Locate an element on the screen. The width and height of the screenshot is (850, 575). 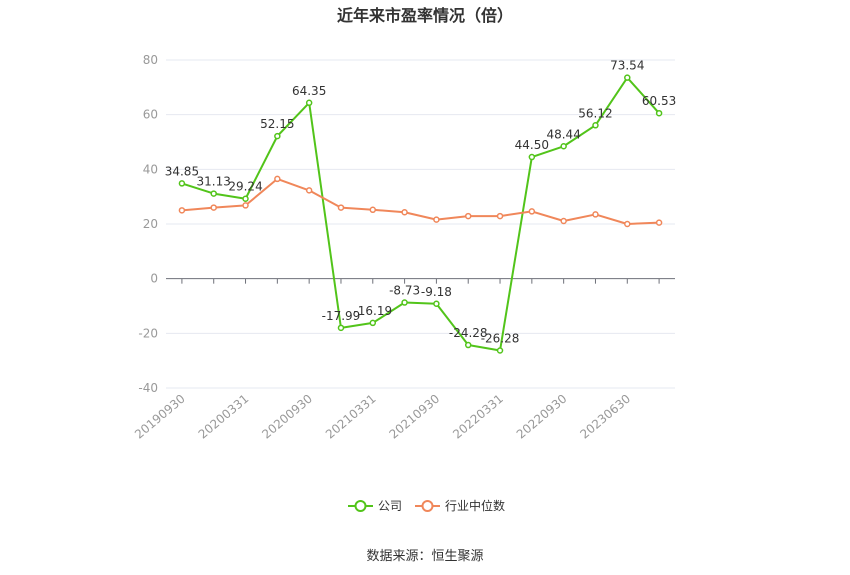
x-tick-label: 20210331 is located at coordinates (351, 417).